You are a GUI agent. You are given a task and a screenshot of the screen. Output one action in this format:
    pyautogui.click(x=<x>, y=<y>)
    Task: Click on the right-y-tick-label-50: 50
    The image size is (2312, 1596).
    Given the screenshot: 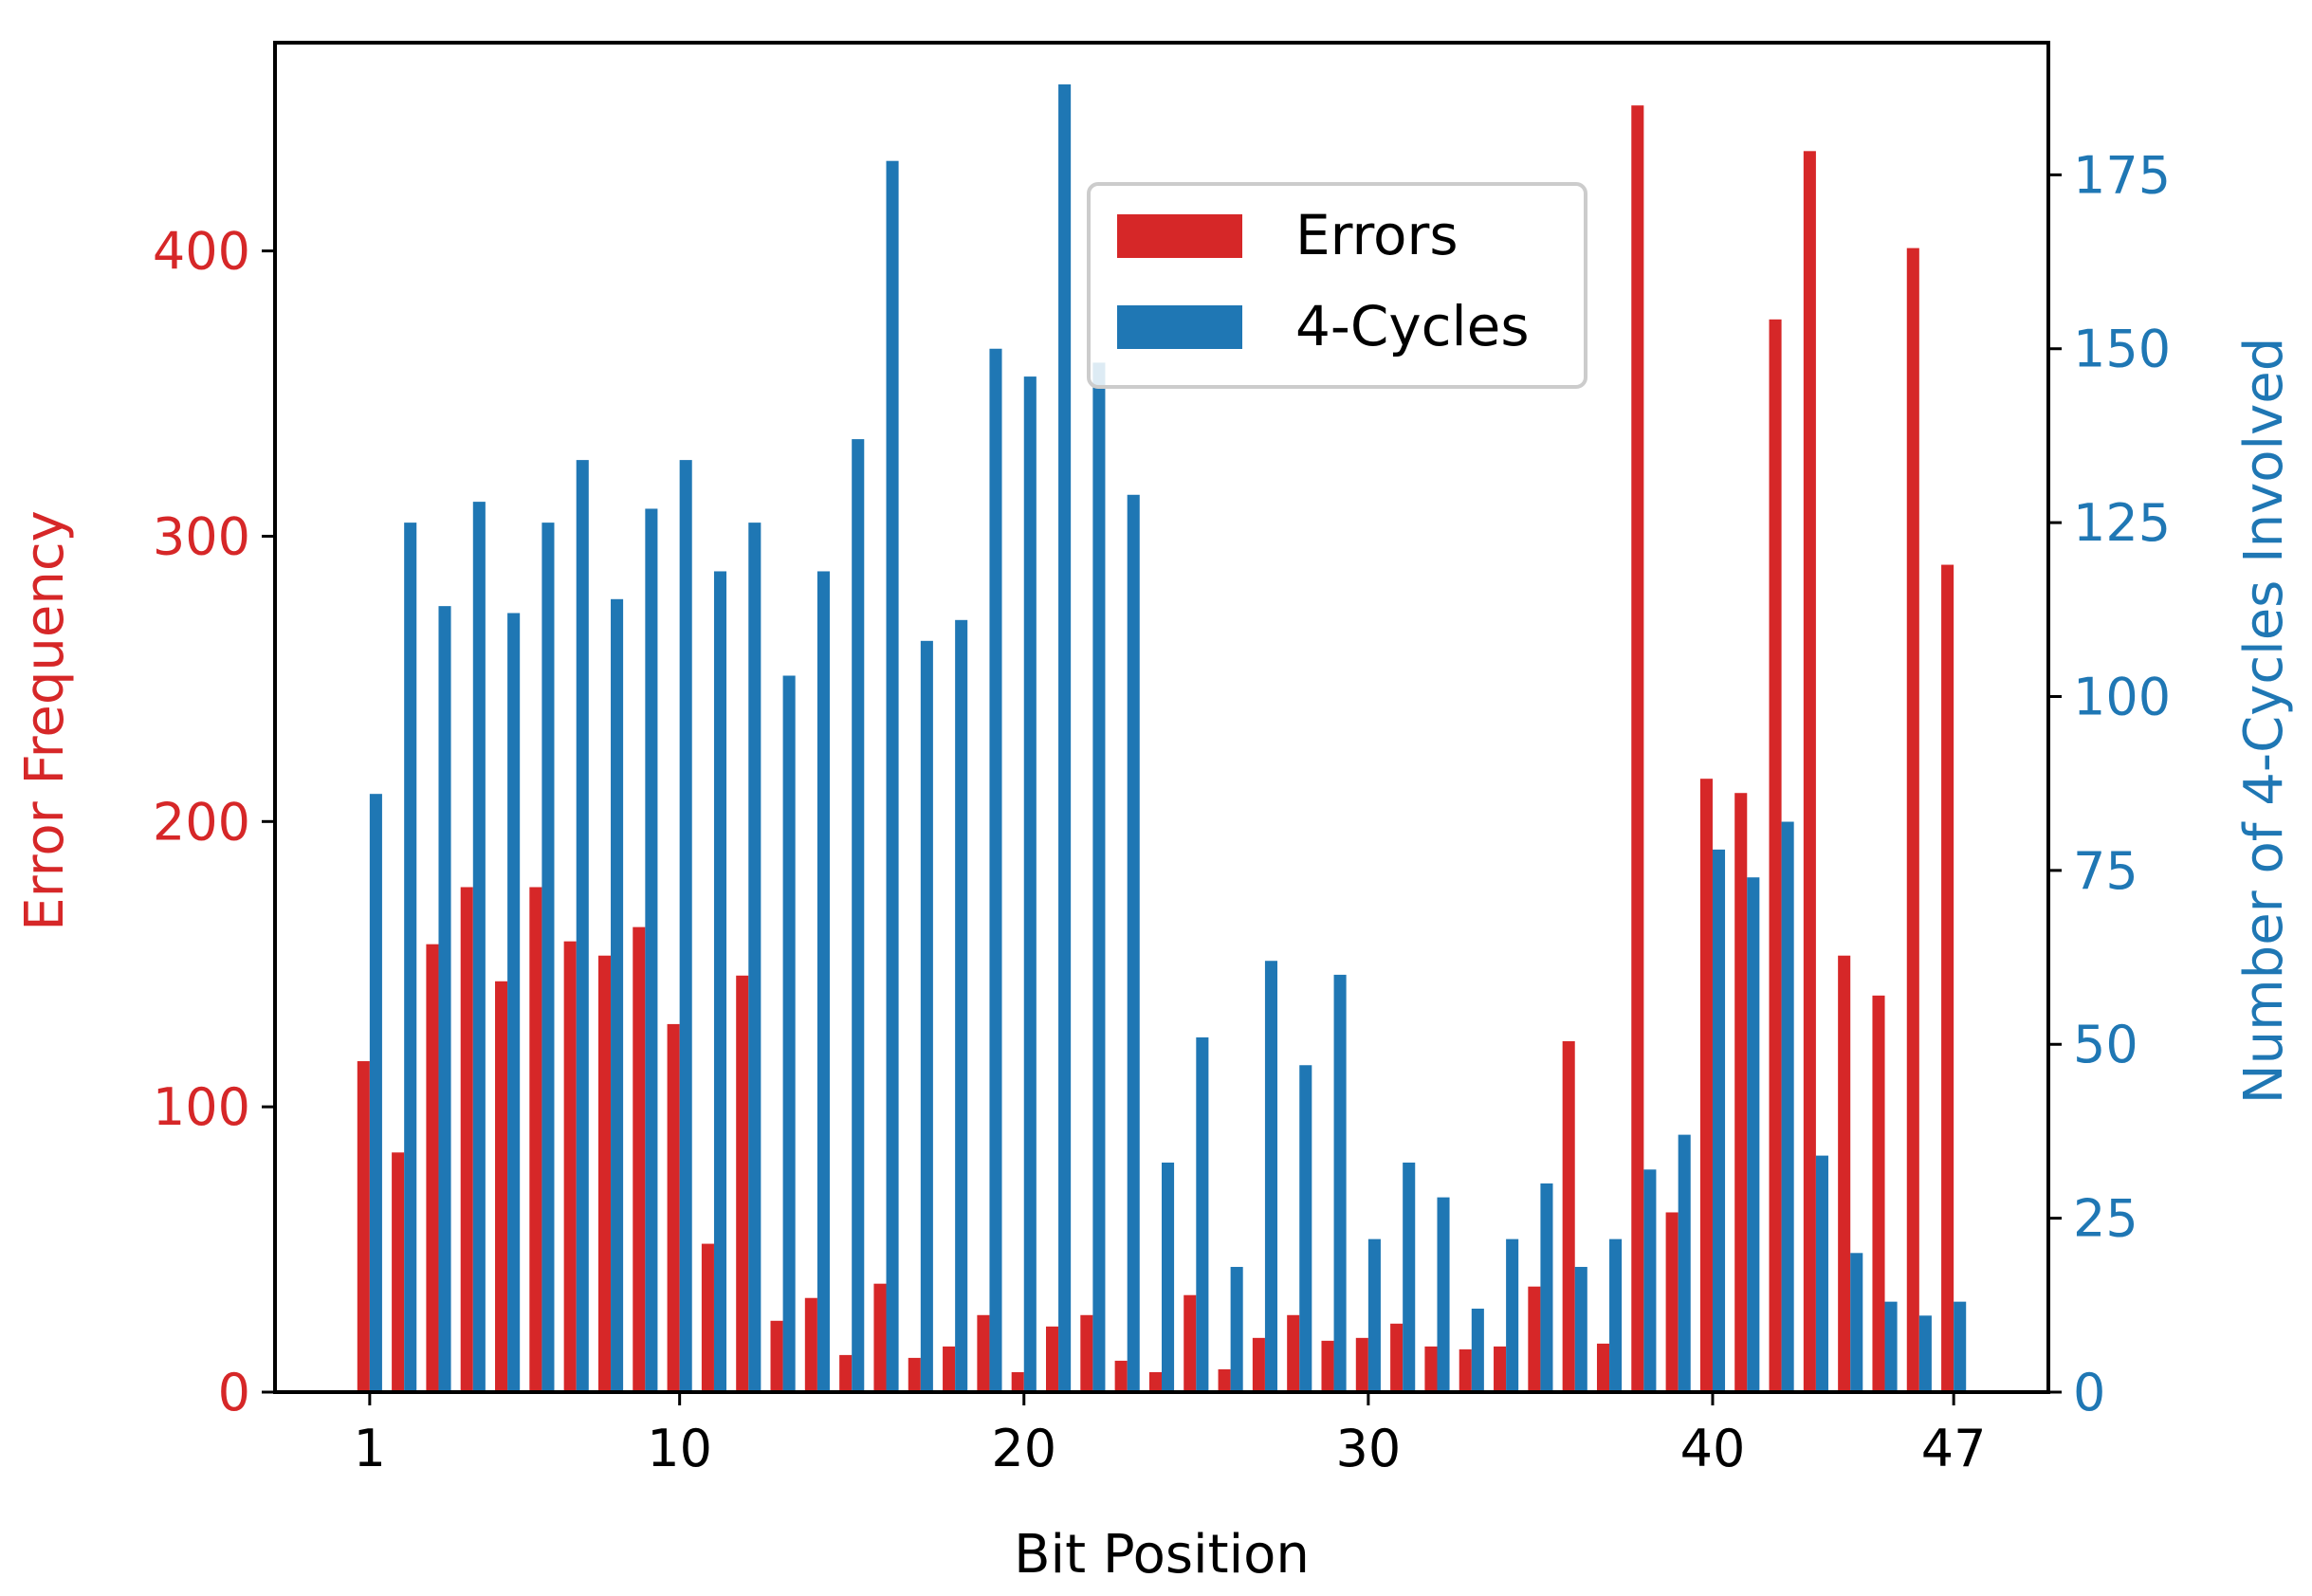 What is the action you would take?
    pyautogui.click(x=2105, y=1044)
    